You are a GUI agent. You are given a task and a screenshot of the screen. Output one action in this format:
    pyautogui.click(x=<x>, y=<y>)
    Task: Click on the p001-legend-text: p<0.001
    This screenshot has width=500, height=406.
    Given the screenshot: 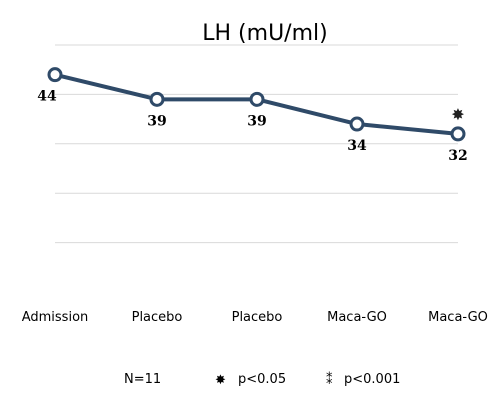 What is the action you would take?
    pyautogui.click(x=372, y=379)
    